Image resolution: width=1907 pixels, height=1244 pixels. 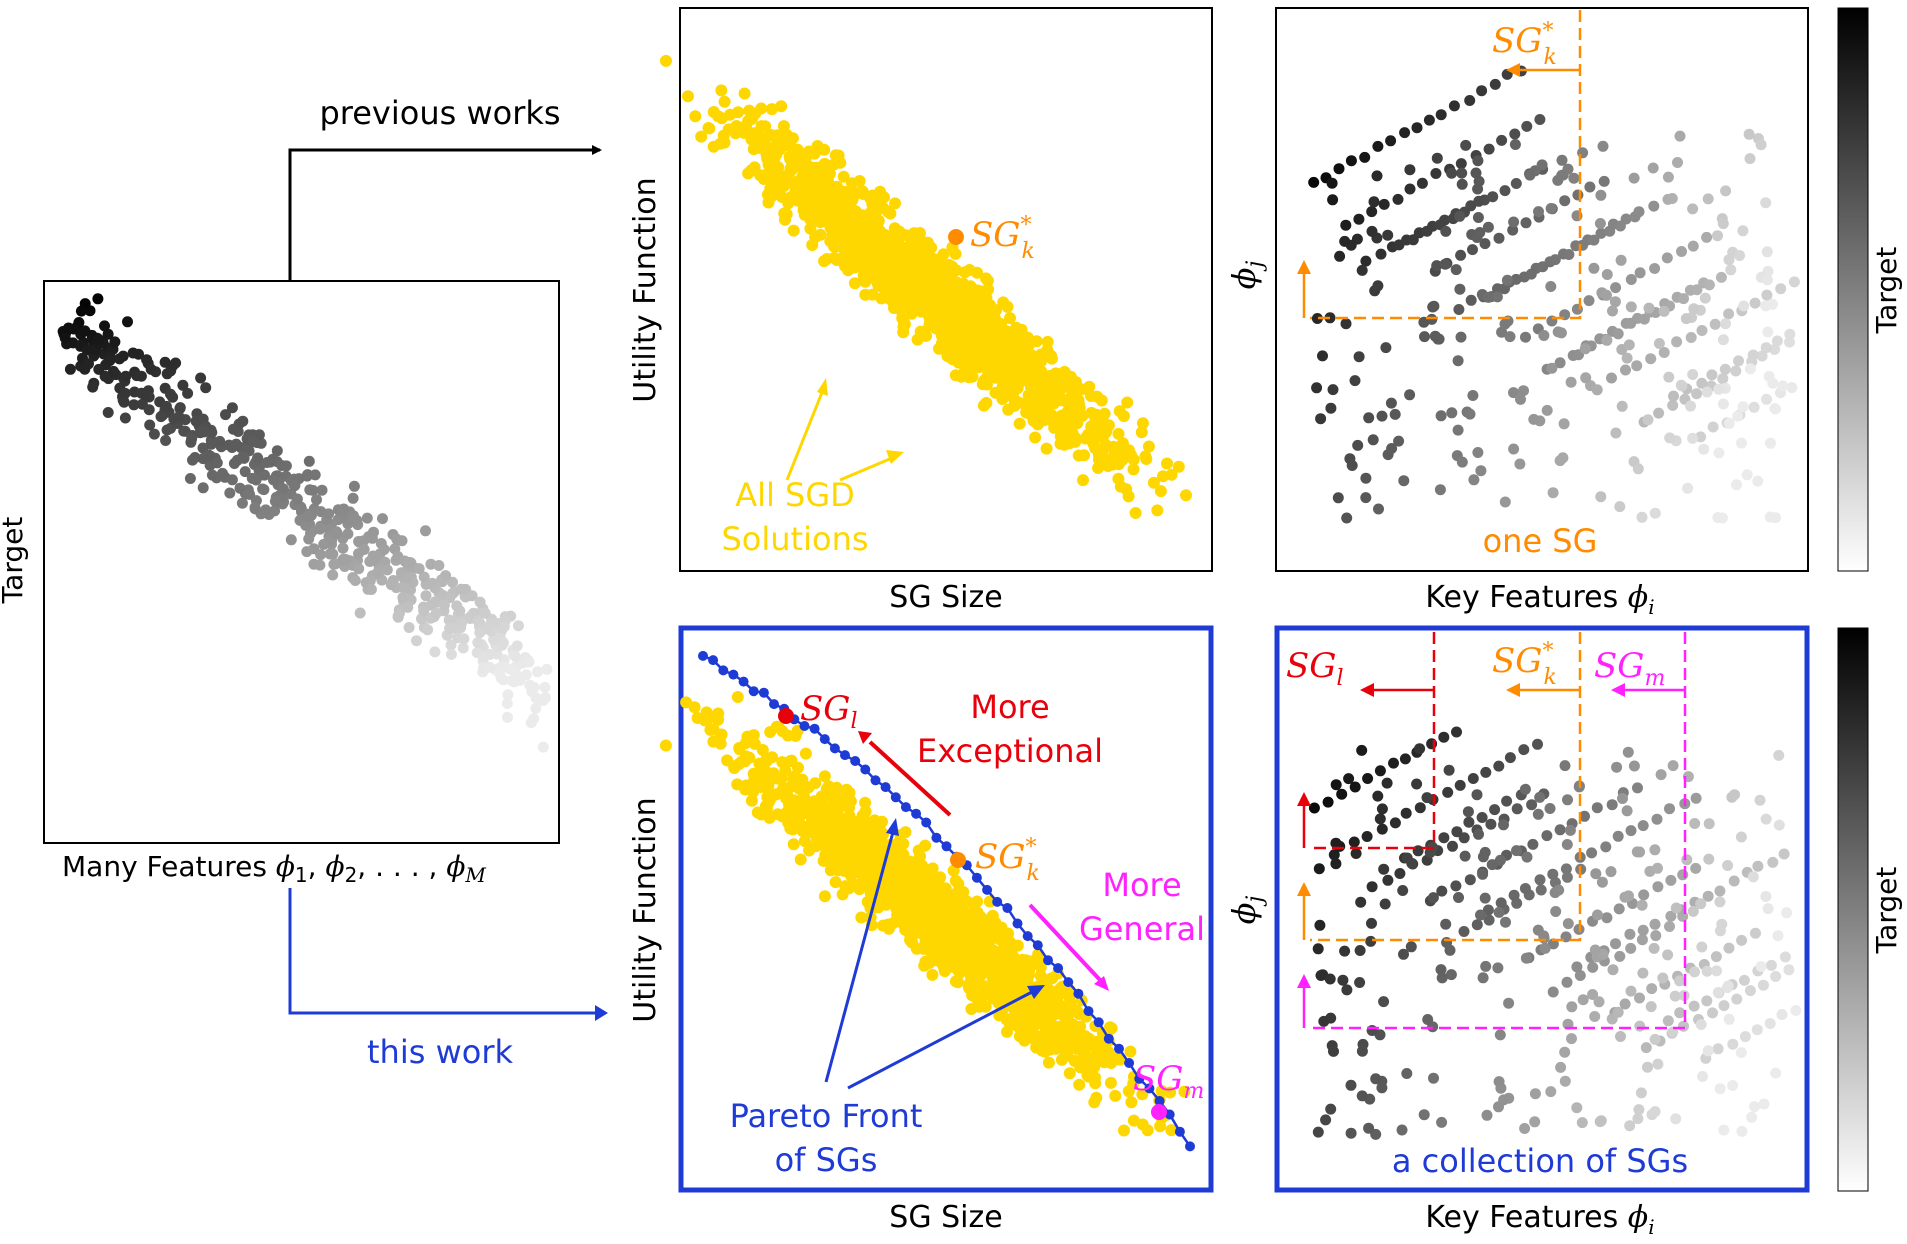 What do you see at coordinates (645, 289) in the screenshot?
I see `top-middle-ylabel: Utility Function` at bounding box center [645, 289].